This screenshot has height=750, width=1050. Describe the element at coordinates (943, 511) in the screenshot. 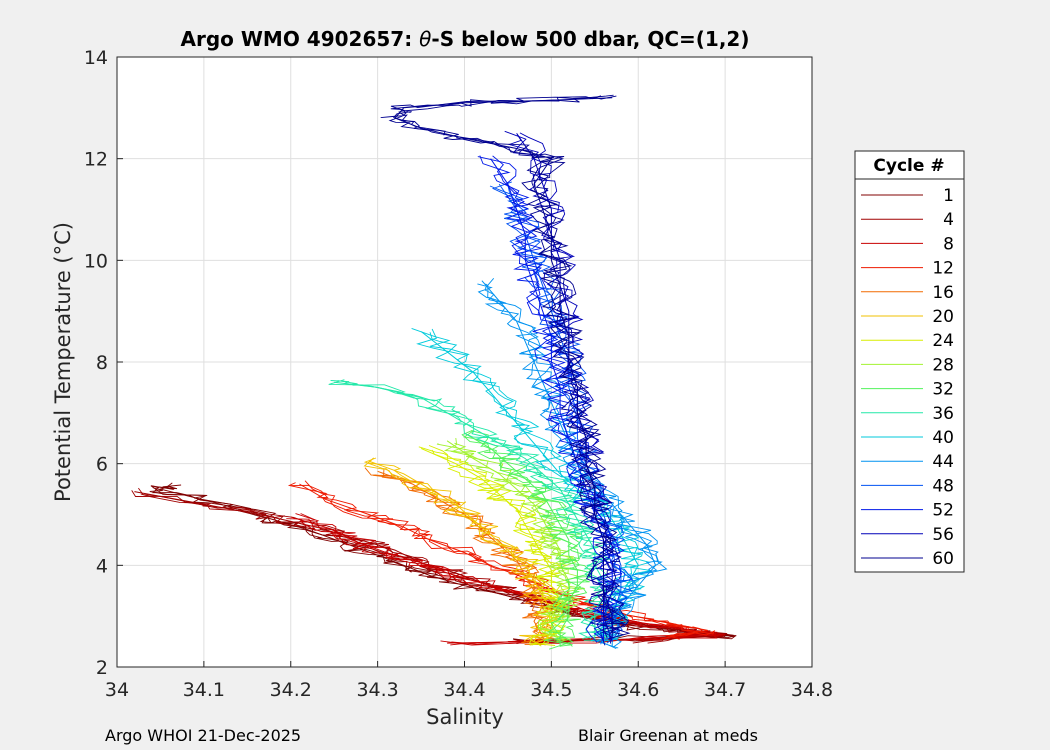

I see `legend-label-52: 52` at that location.